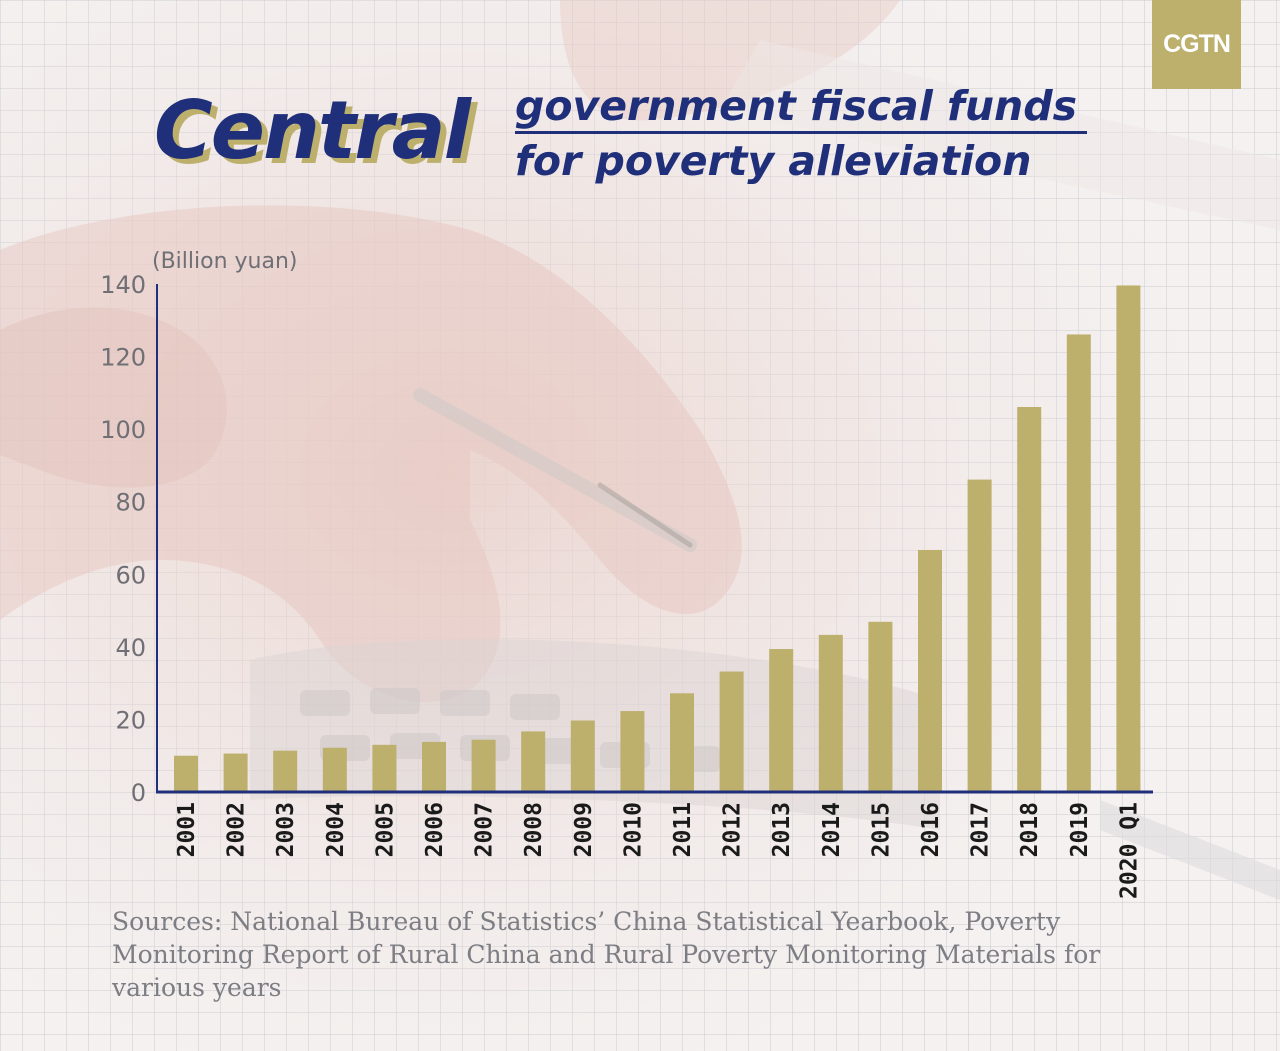 The height and width of the screenshot is (1051, 1280). I want to click on x-tick-label: 2012, so click(733, 829).